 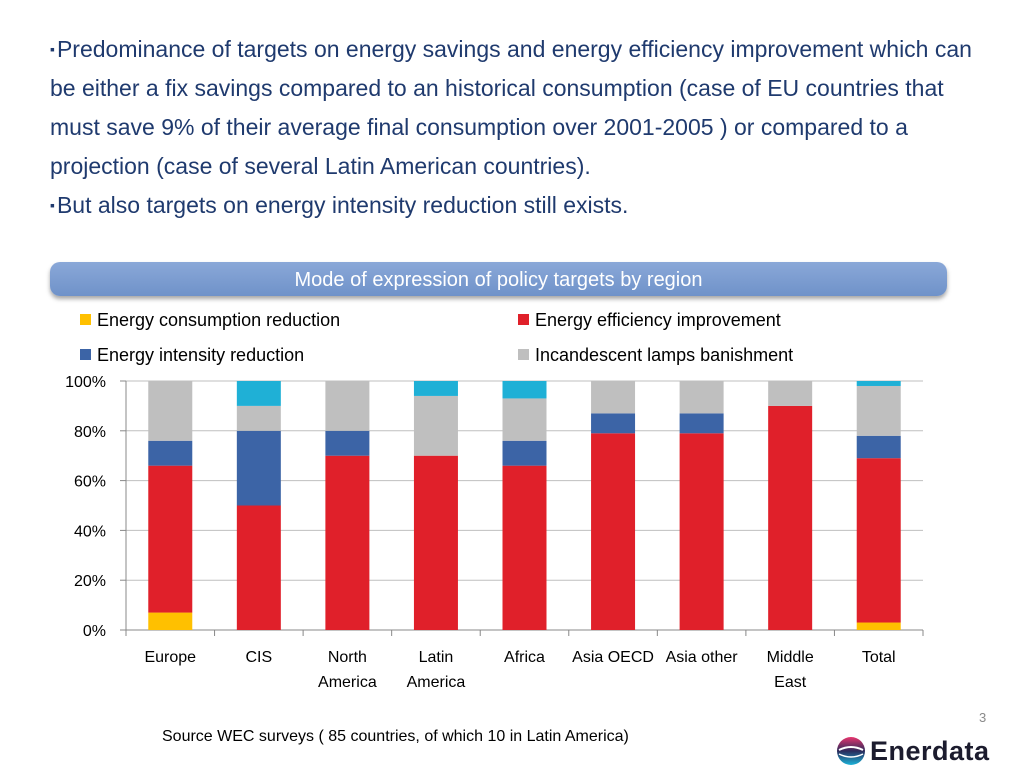 I want to click on x-tick-label: Europe, so click(x=170, y=657).